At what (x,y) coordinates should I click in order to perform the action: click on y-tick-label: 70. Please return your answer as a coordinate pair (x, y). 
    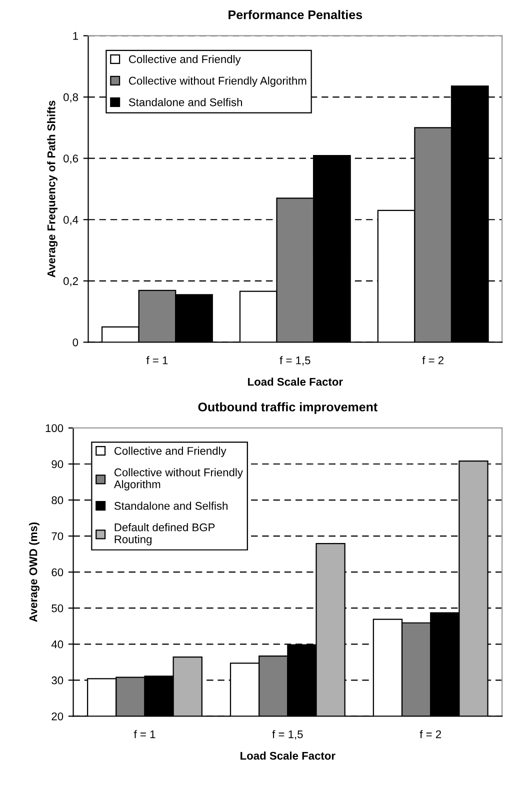
    Looking at the image, I should click on (58, 536).